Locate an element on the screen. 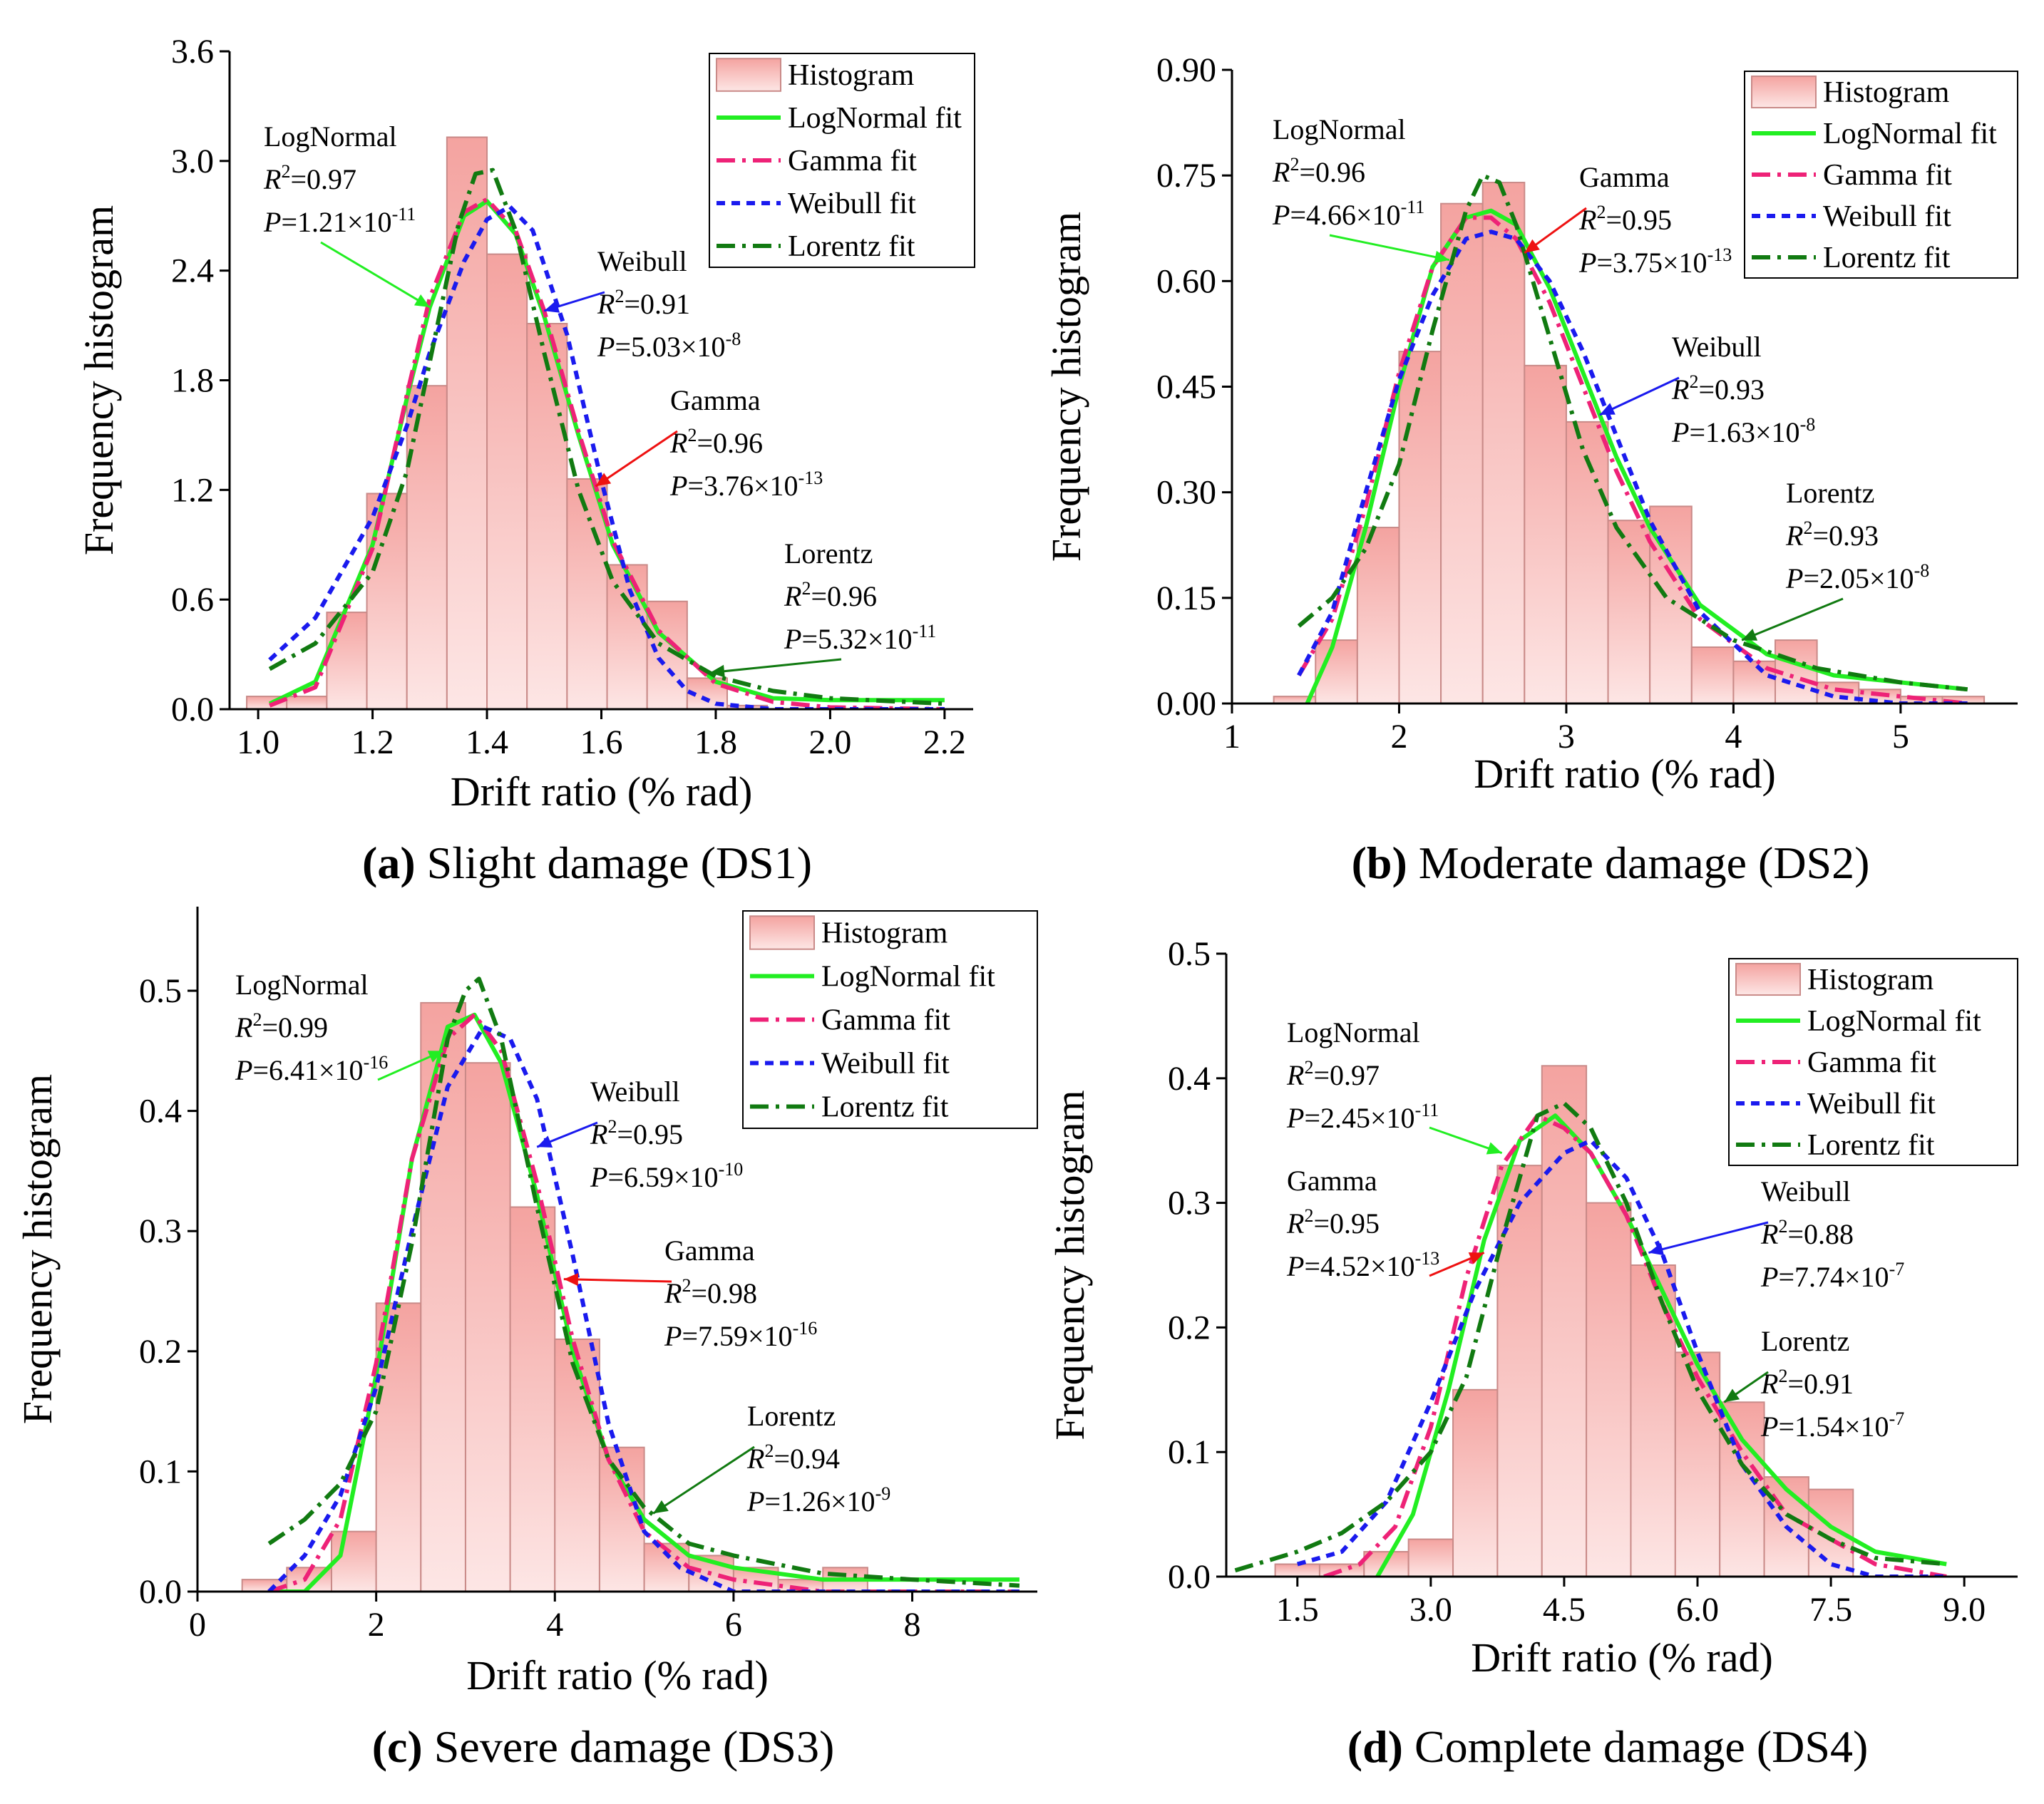 Image resolution: width=2044 pixels, height=1804 pixels. y-tick-label: 0.90 is located at coordinates (1186, 70).